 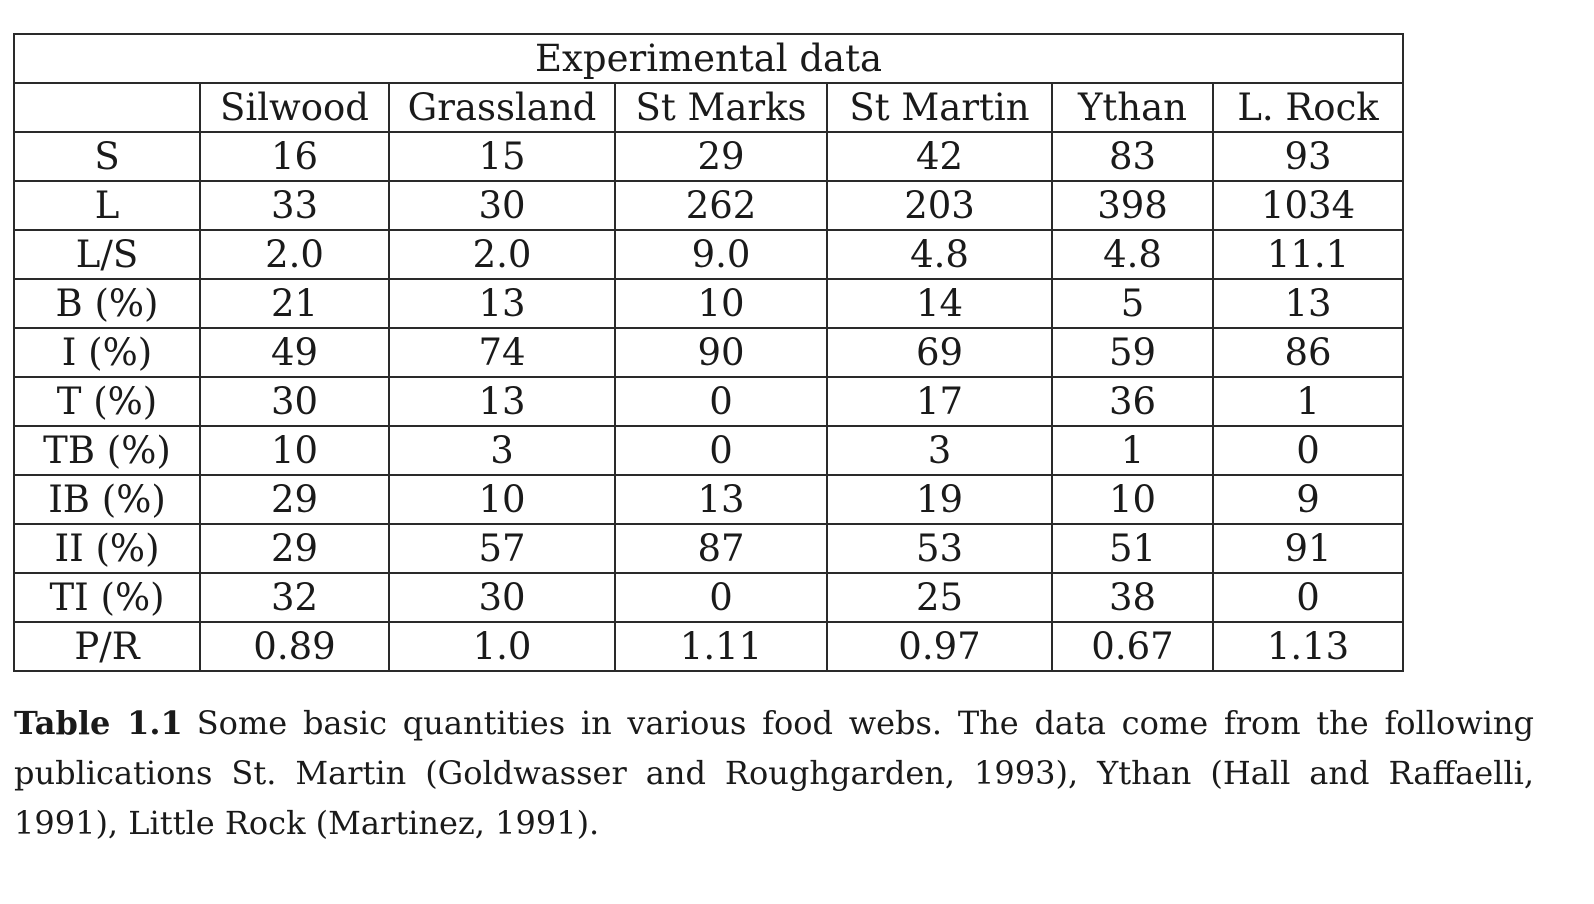 I want to click on table-row: II (%) 29 57 87 53 51 91, so click(x=709, y=548).